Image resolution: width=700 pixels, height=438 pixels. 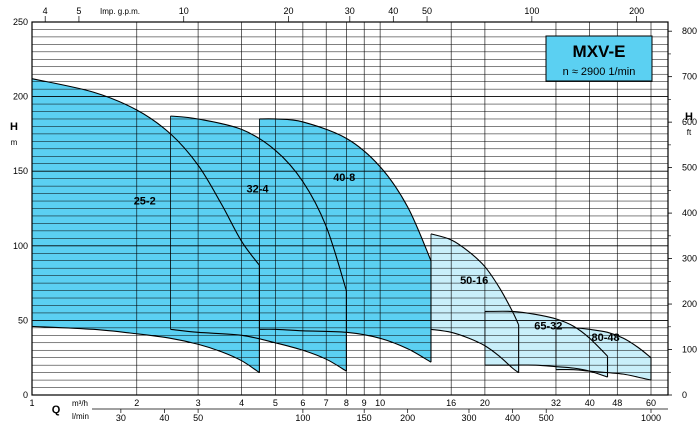 What do you see at coordinates (548, 326) in the screenshot?
I see `curve-label-65-32: 65-32` at bounding box center [548, 326].